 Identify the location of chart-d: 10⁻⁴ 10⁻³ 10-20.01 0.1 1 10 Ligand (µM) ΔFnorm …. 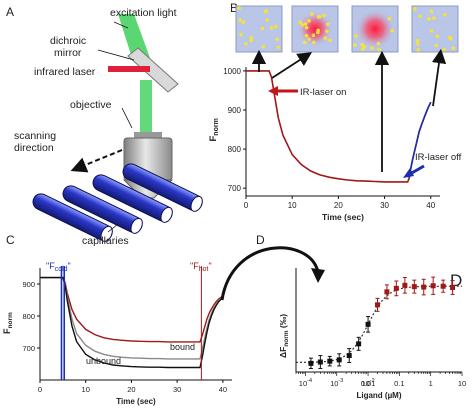
(372, 334).